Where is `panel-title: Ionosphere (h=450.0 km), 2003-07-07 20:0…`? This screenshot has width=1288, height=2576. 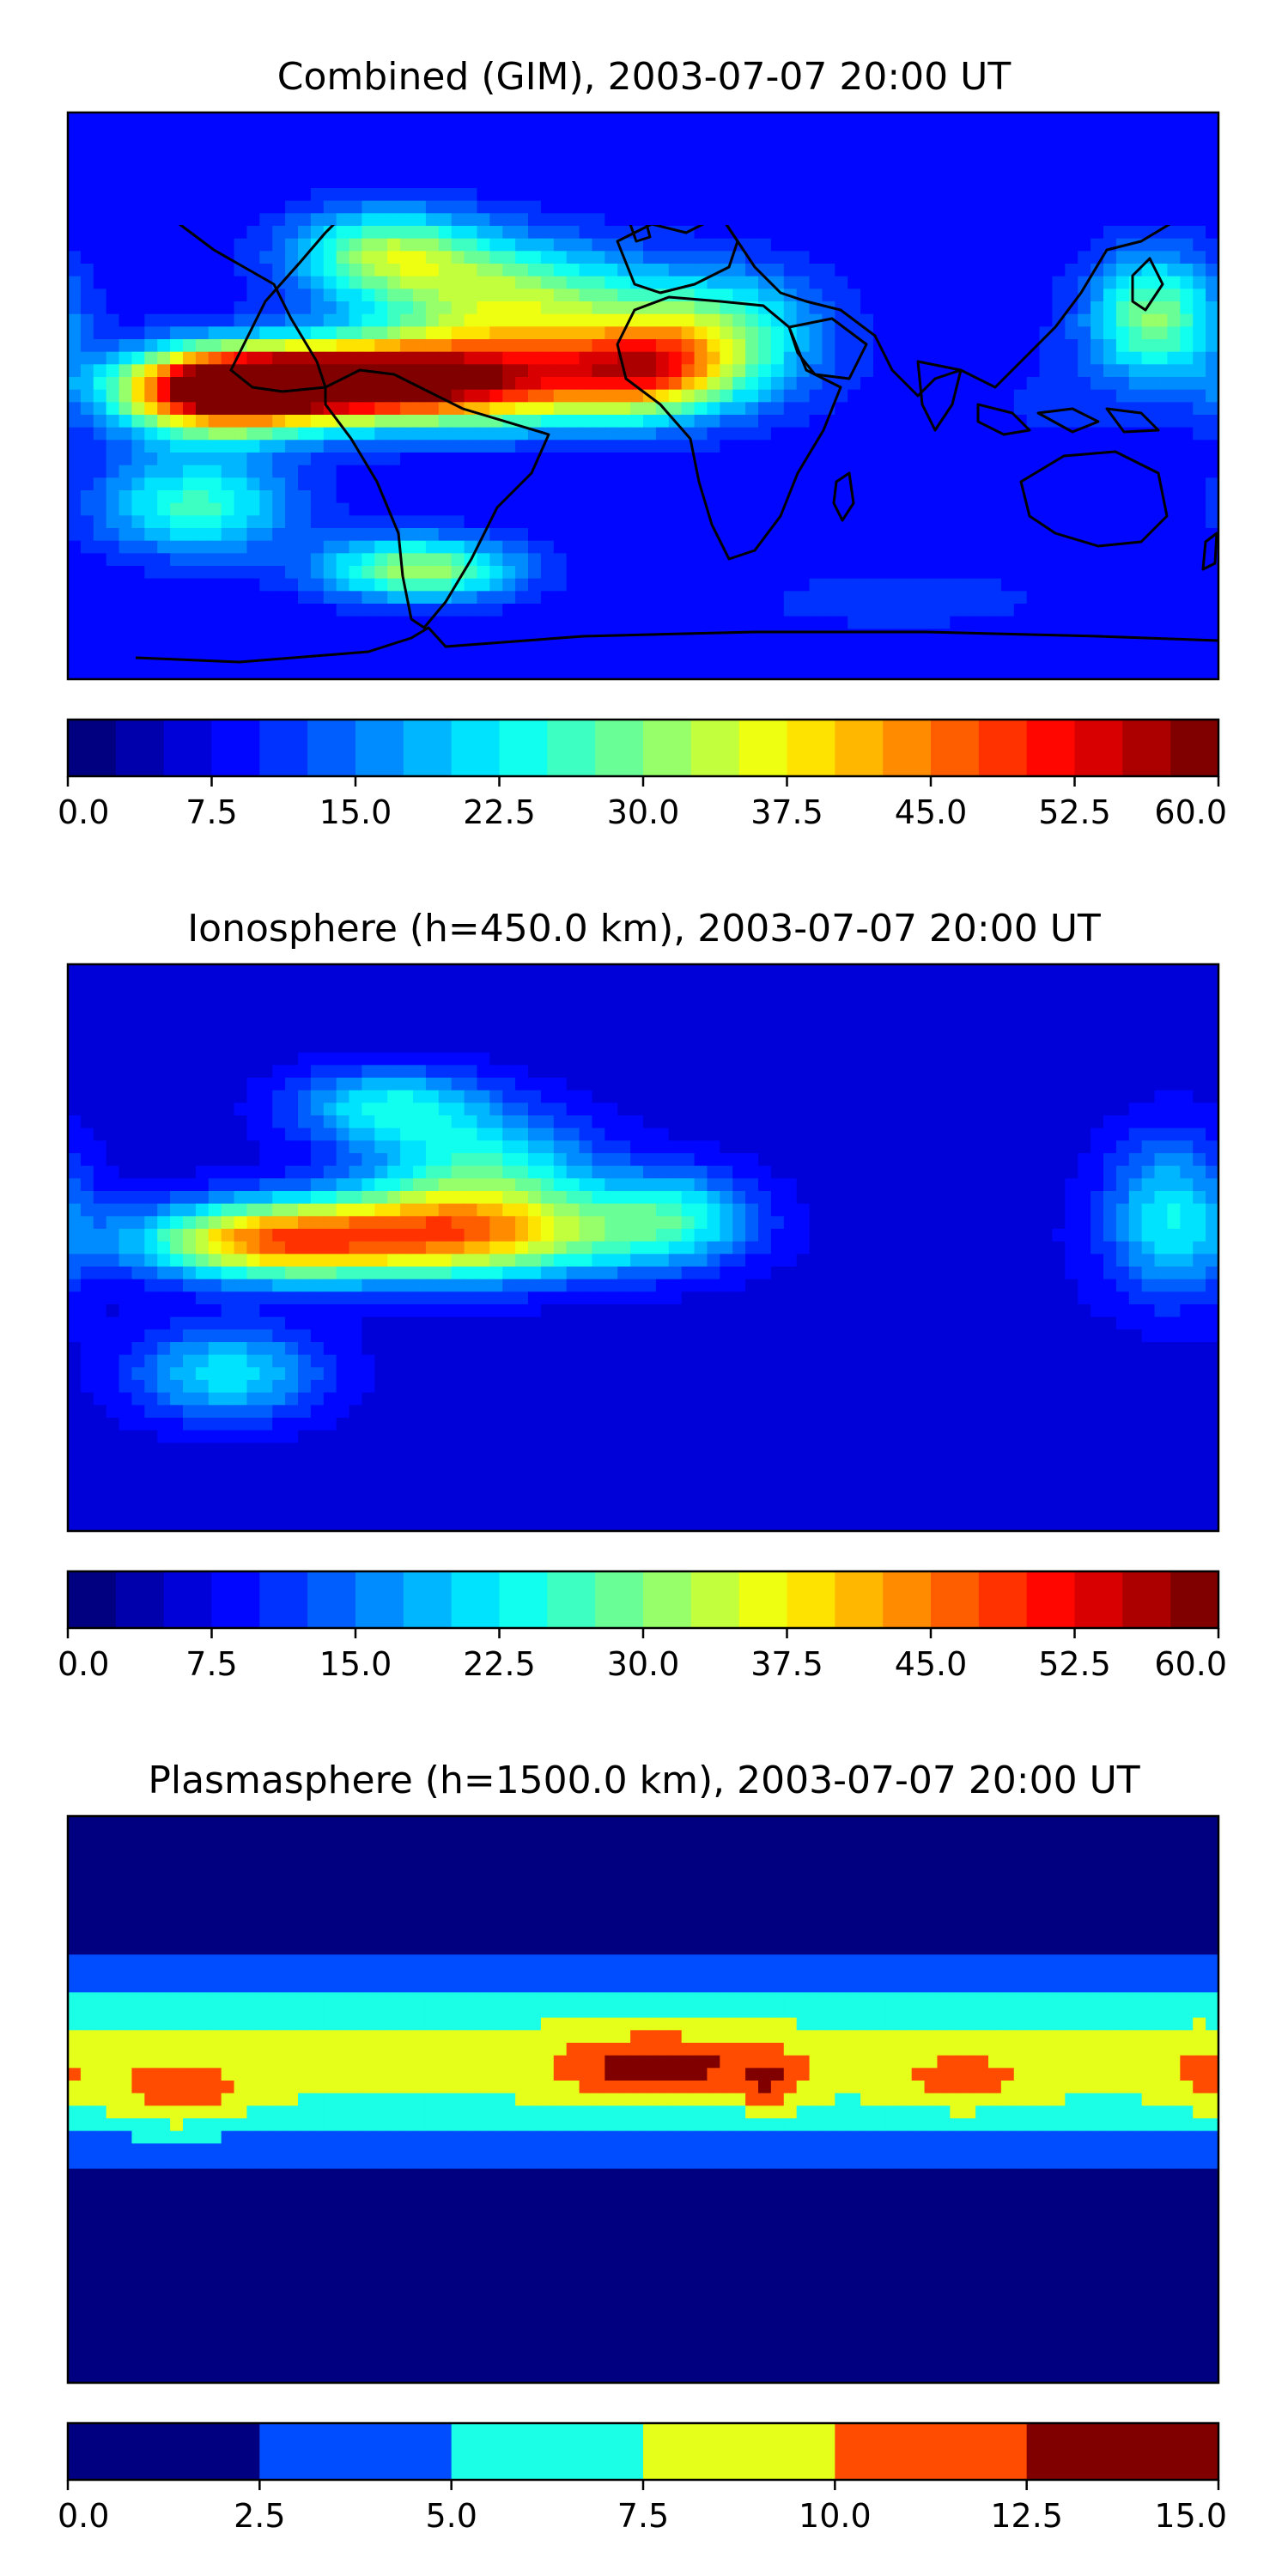 panel-title: Ionosphere (h=450.0 km), 2003-07-07 20:0… is located at coordinates (644, 929).